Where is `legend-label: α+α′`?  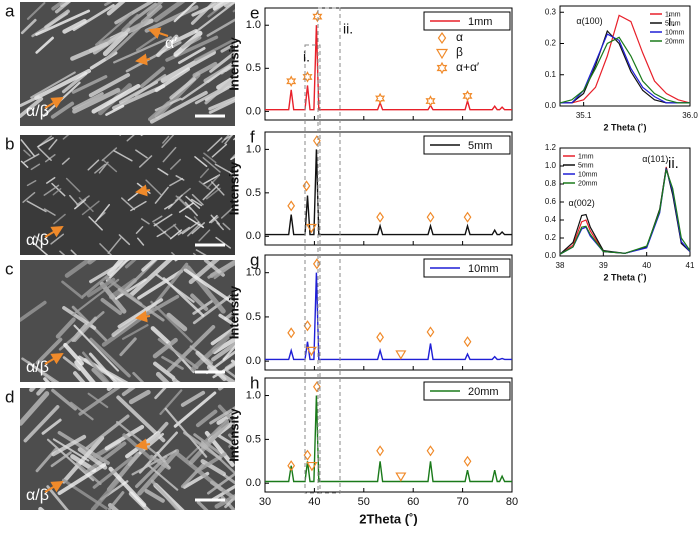 legend-label: α+α′ is located at coordinates (468, 67).